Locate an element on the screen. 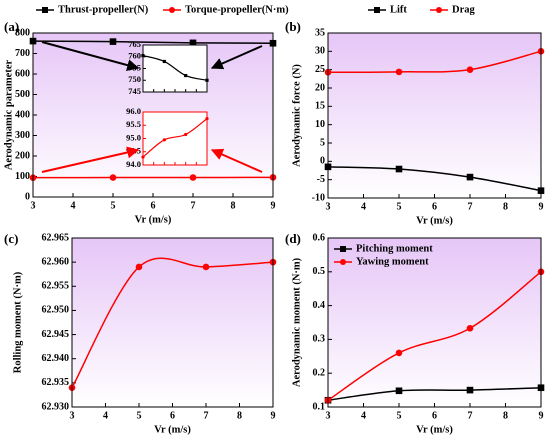 The image size is (550, 438). y-axis-label: Aerodynamic parameter is located at coordinates (8, 115).